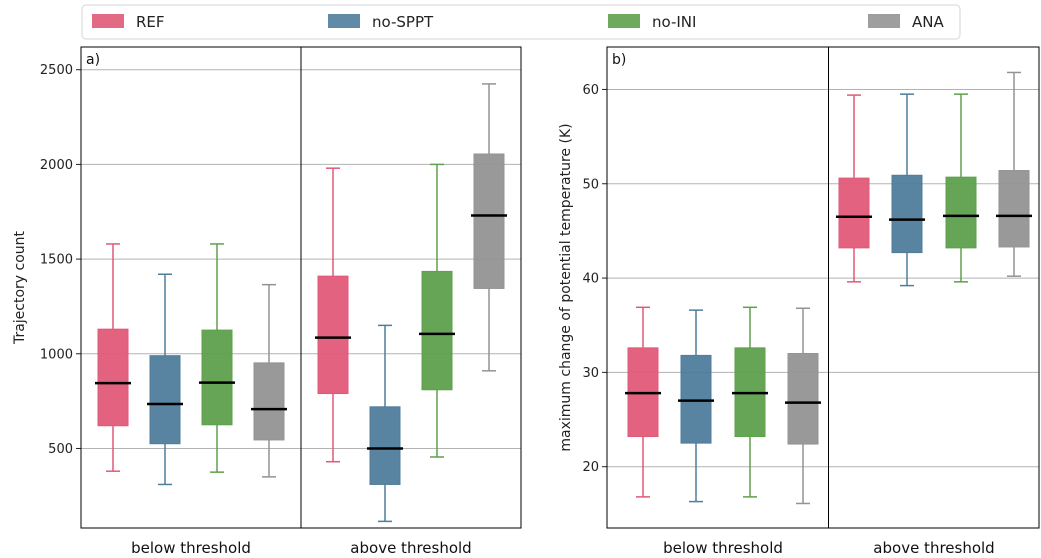  I want to click on y-tick-label: 40, so click(590, 279).